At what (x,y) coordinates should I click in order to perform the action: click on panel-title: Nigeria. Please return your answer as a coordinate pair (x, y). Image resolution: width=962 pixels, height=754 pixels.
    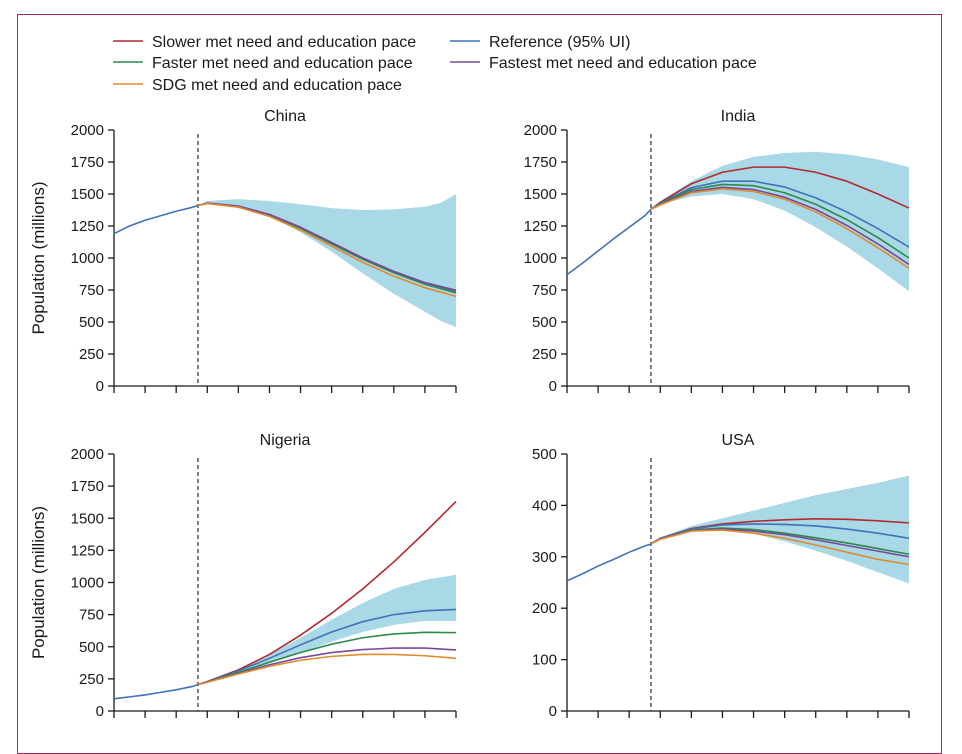
    Looking at the image, I should click on (285, 440).